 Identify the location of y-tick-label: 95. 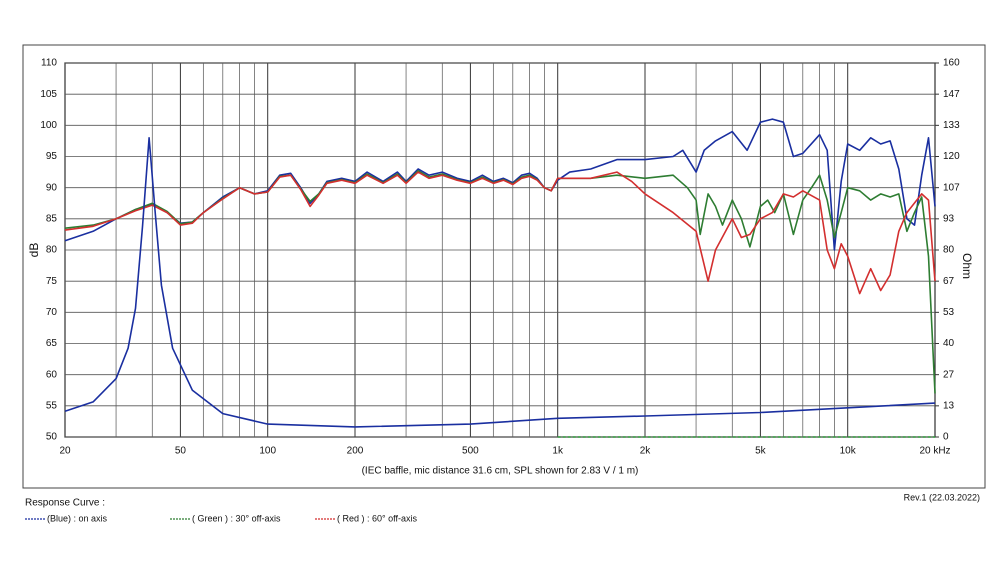
(52, 156).